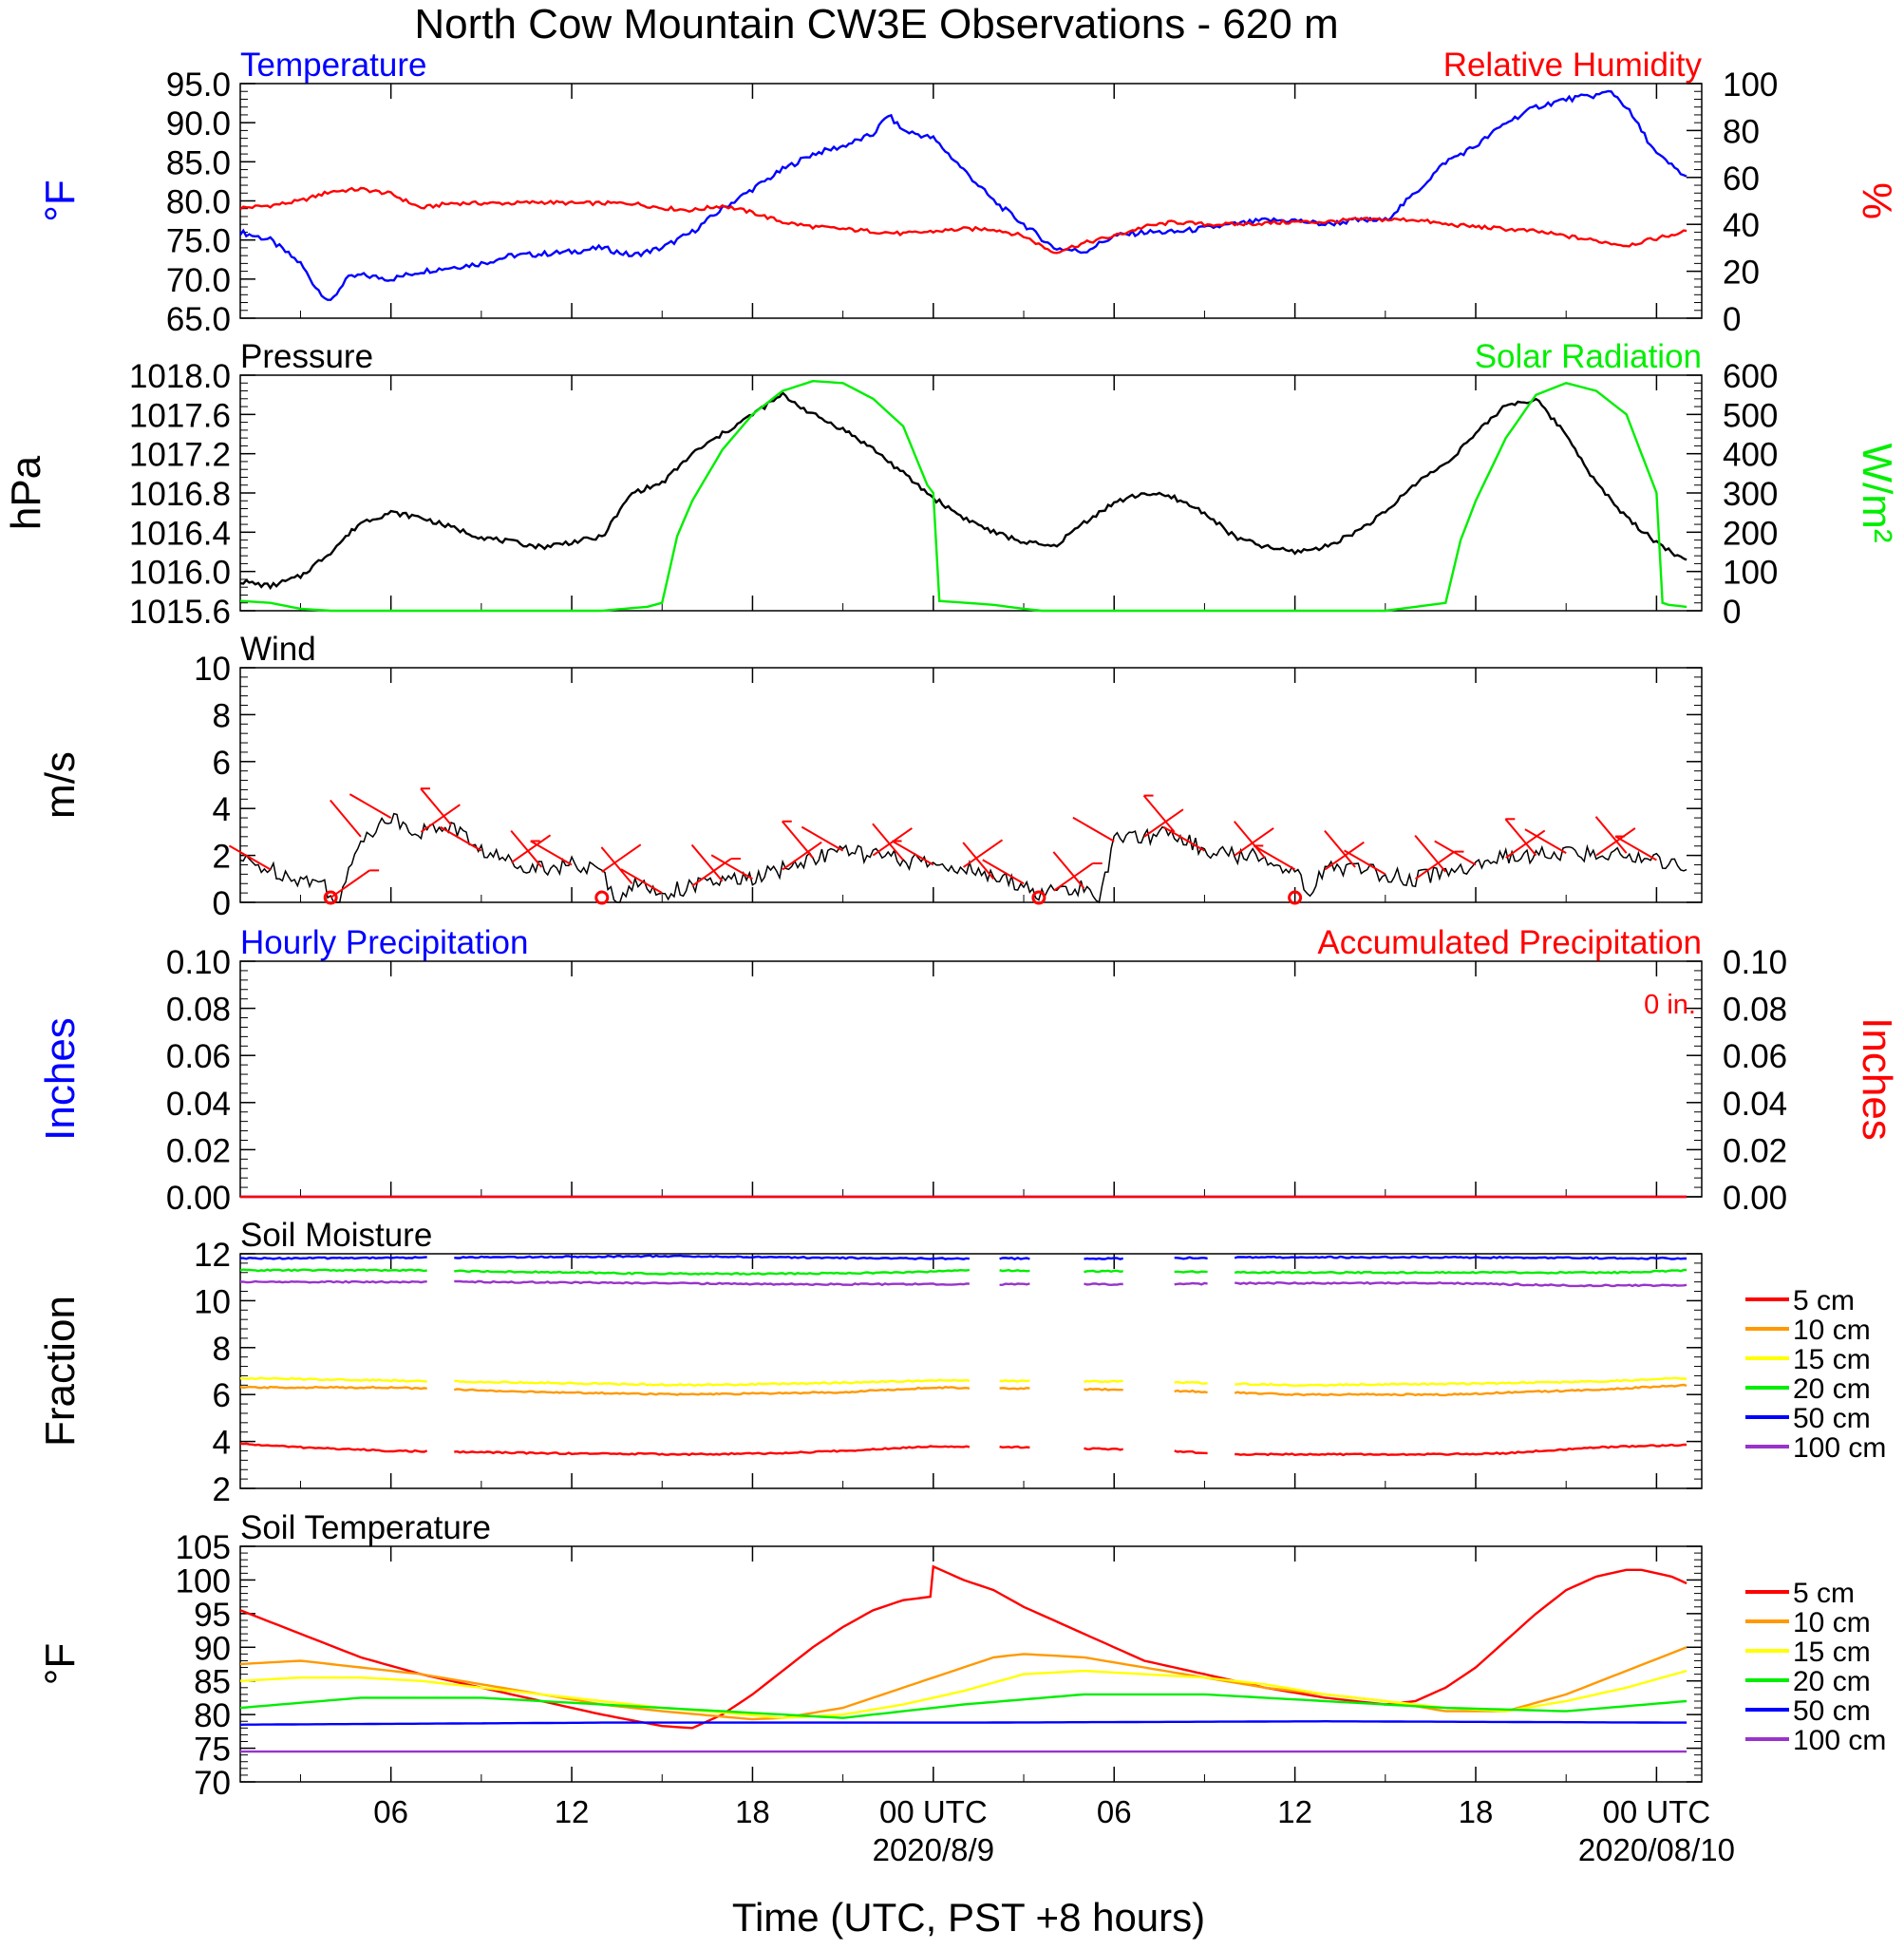 The width and height of the screenshot is (1904, 1950). I want to click on y-tick-label-right: 40, so click(1741, 225).